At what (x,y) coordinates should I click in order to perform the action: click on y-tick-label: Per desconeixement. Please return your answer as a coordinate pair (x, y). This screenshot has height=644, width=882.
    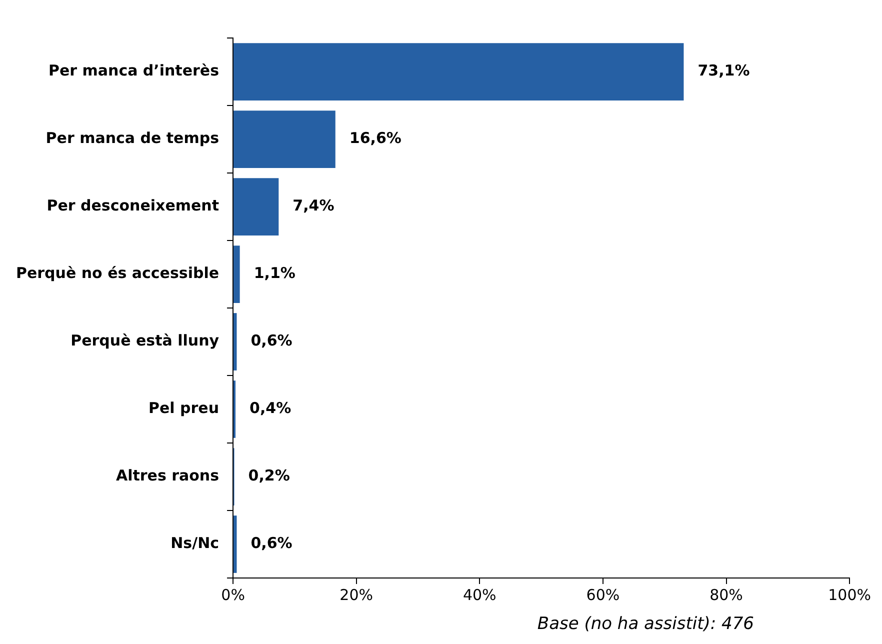
    Looking at the image, I should click on (133, 205).